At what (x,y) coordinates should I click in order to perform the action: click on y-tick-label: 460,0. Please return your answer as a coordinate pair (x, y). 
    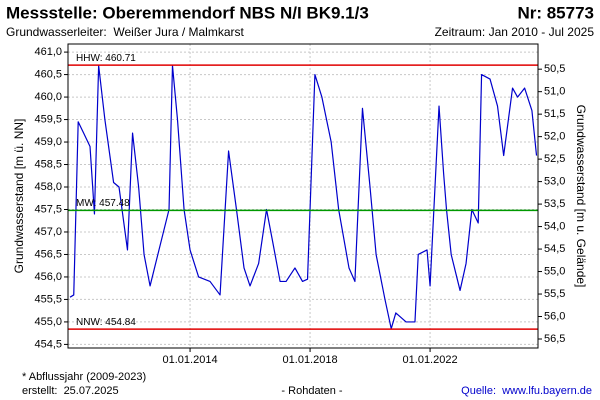
    Looking at the image, I should click on (48, 97).